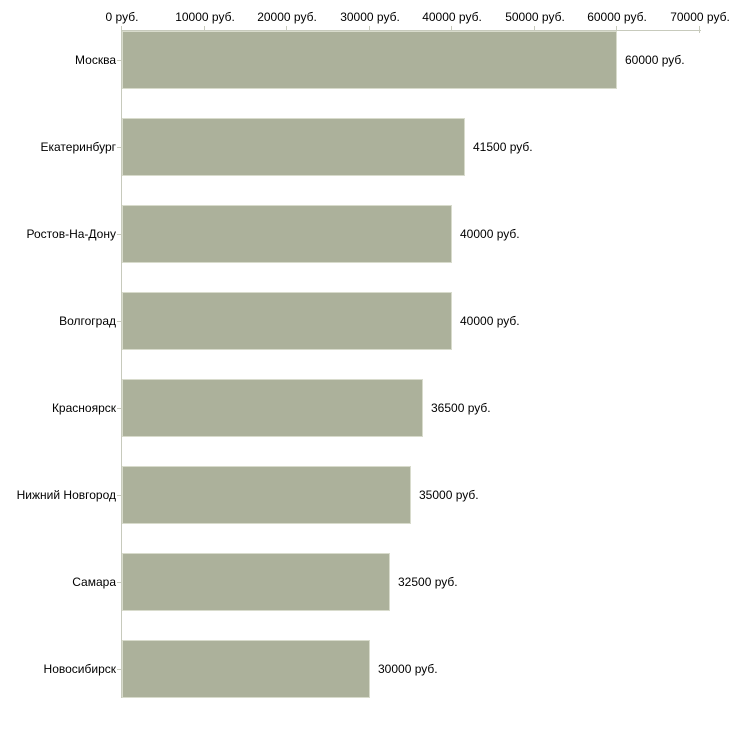 The width and height of the screenshot is (730, 730). Describe the element at coordinates (83, 408) in the screenshot. I see `category-label: Красноярск` at that location.